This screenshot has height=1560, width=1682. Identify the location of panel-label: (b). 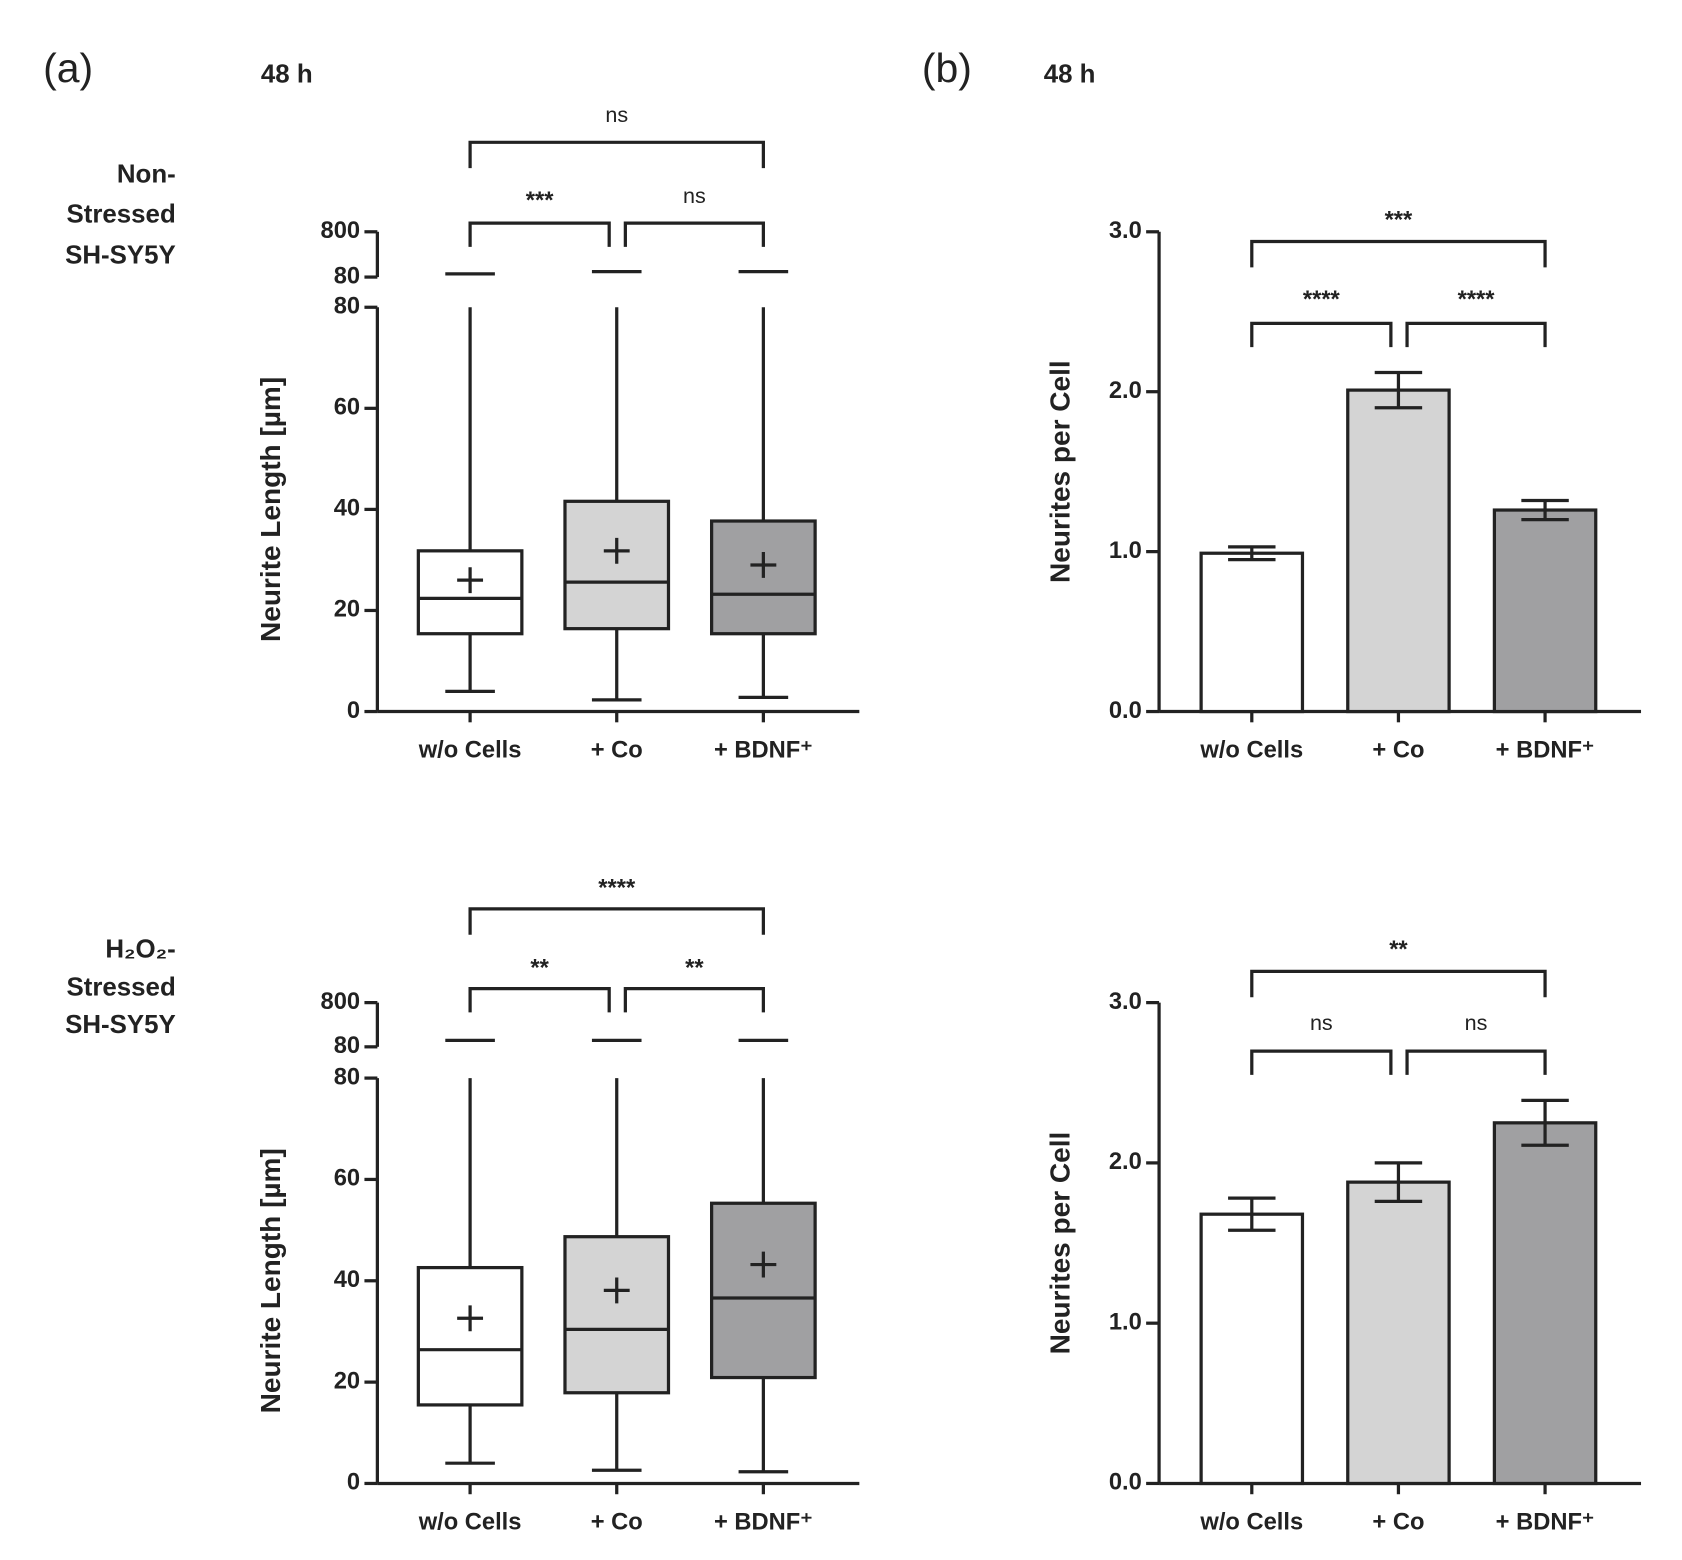
(947, 68).